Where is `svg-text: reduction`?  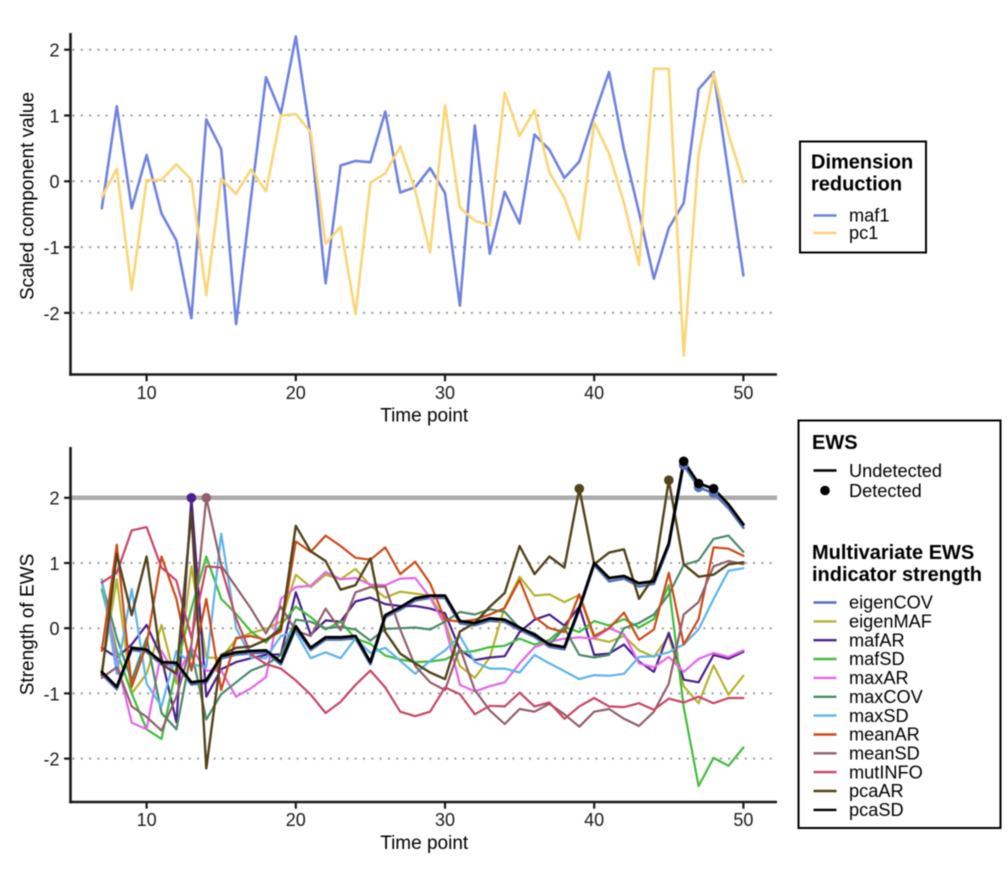
svg-text: reduction is located at coordinates (856, 185).